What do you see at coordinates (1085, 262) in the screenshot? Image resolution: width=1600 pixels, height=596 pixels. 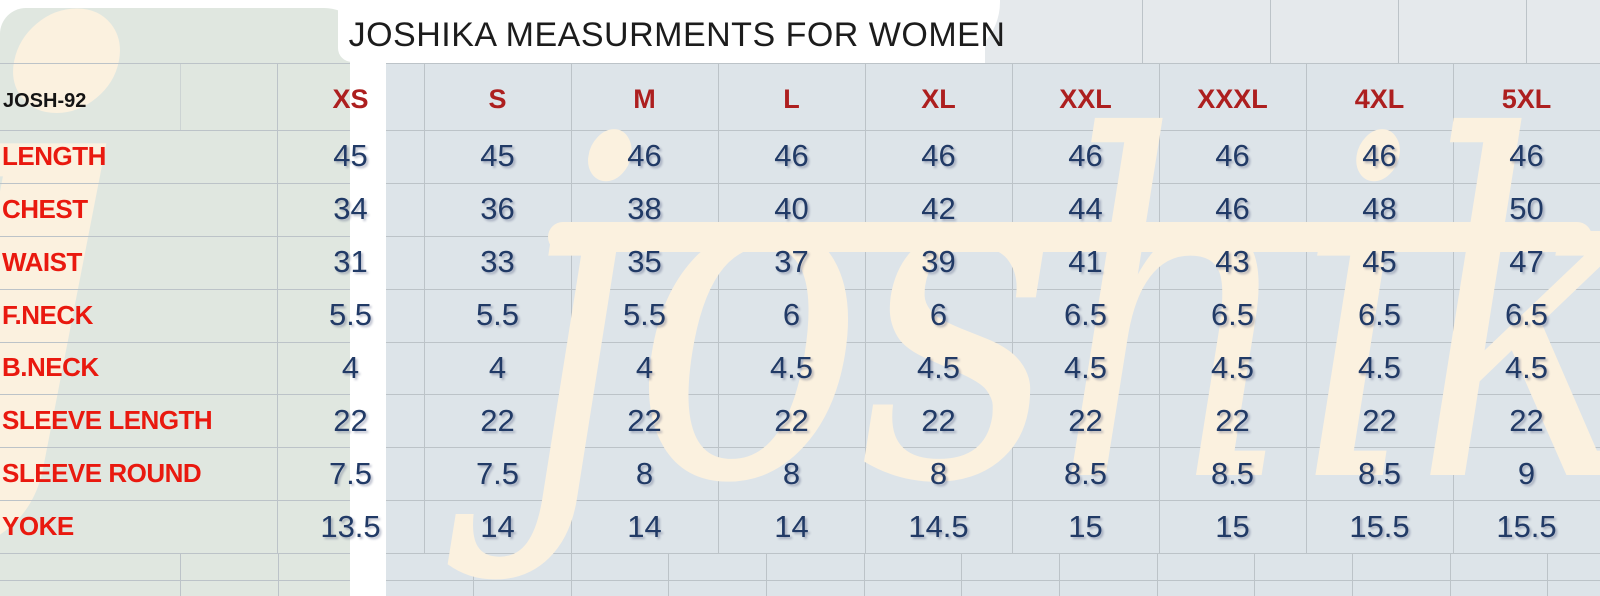 I see `value-cell: 41` at bounding box center [1085, 262].